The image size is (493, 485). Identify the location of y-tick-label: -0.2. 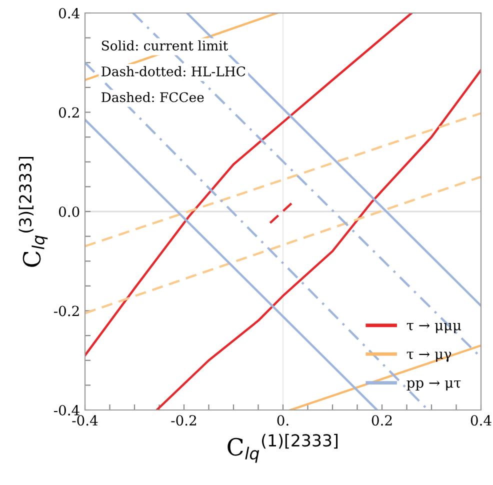
(66, 311).